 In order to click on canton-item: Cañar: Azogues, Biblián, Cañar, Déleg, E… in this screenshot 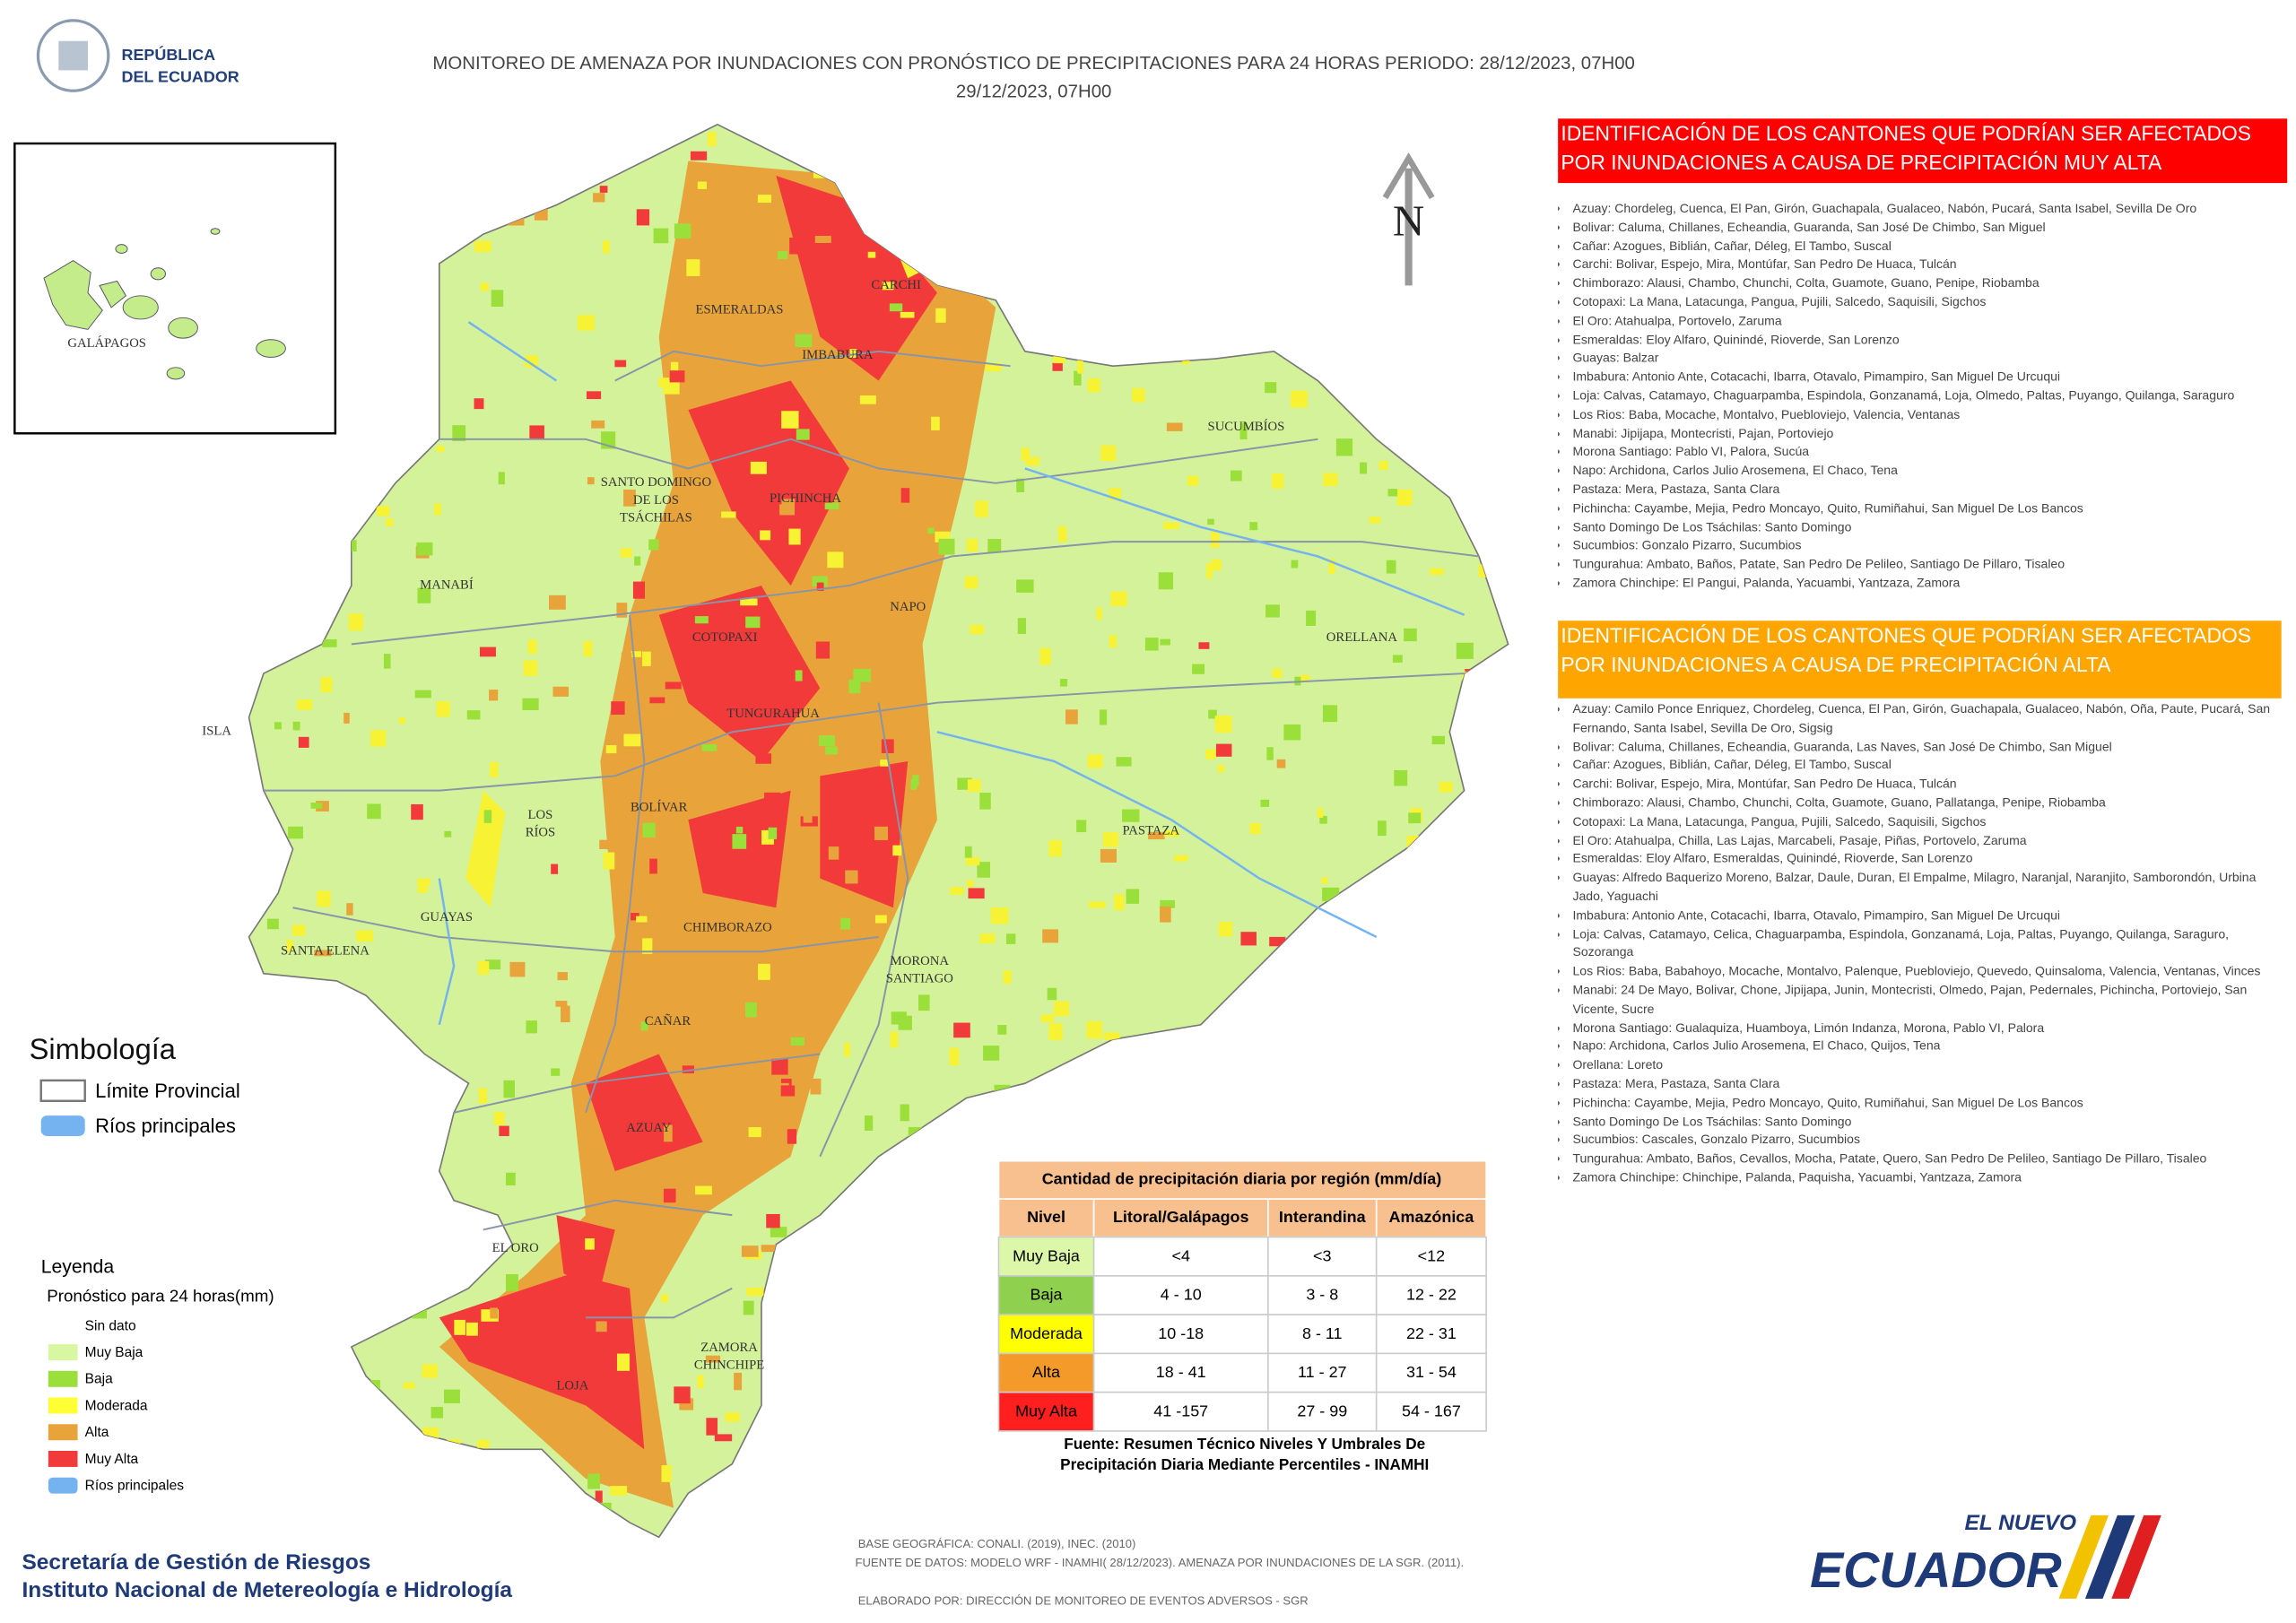, I will do `click(1929, 247)`.